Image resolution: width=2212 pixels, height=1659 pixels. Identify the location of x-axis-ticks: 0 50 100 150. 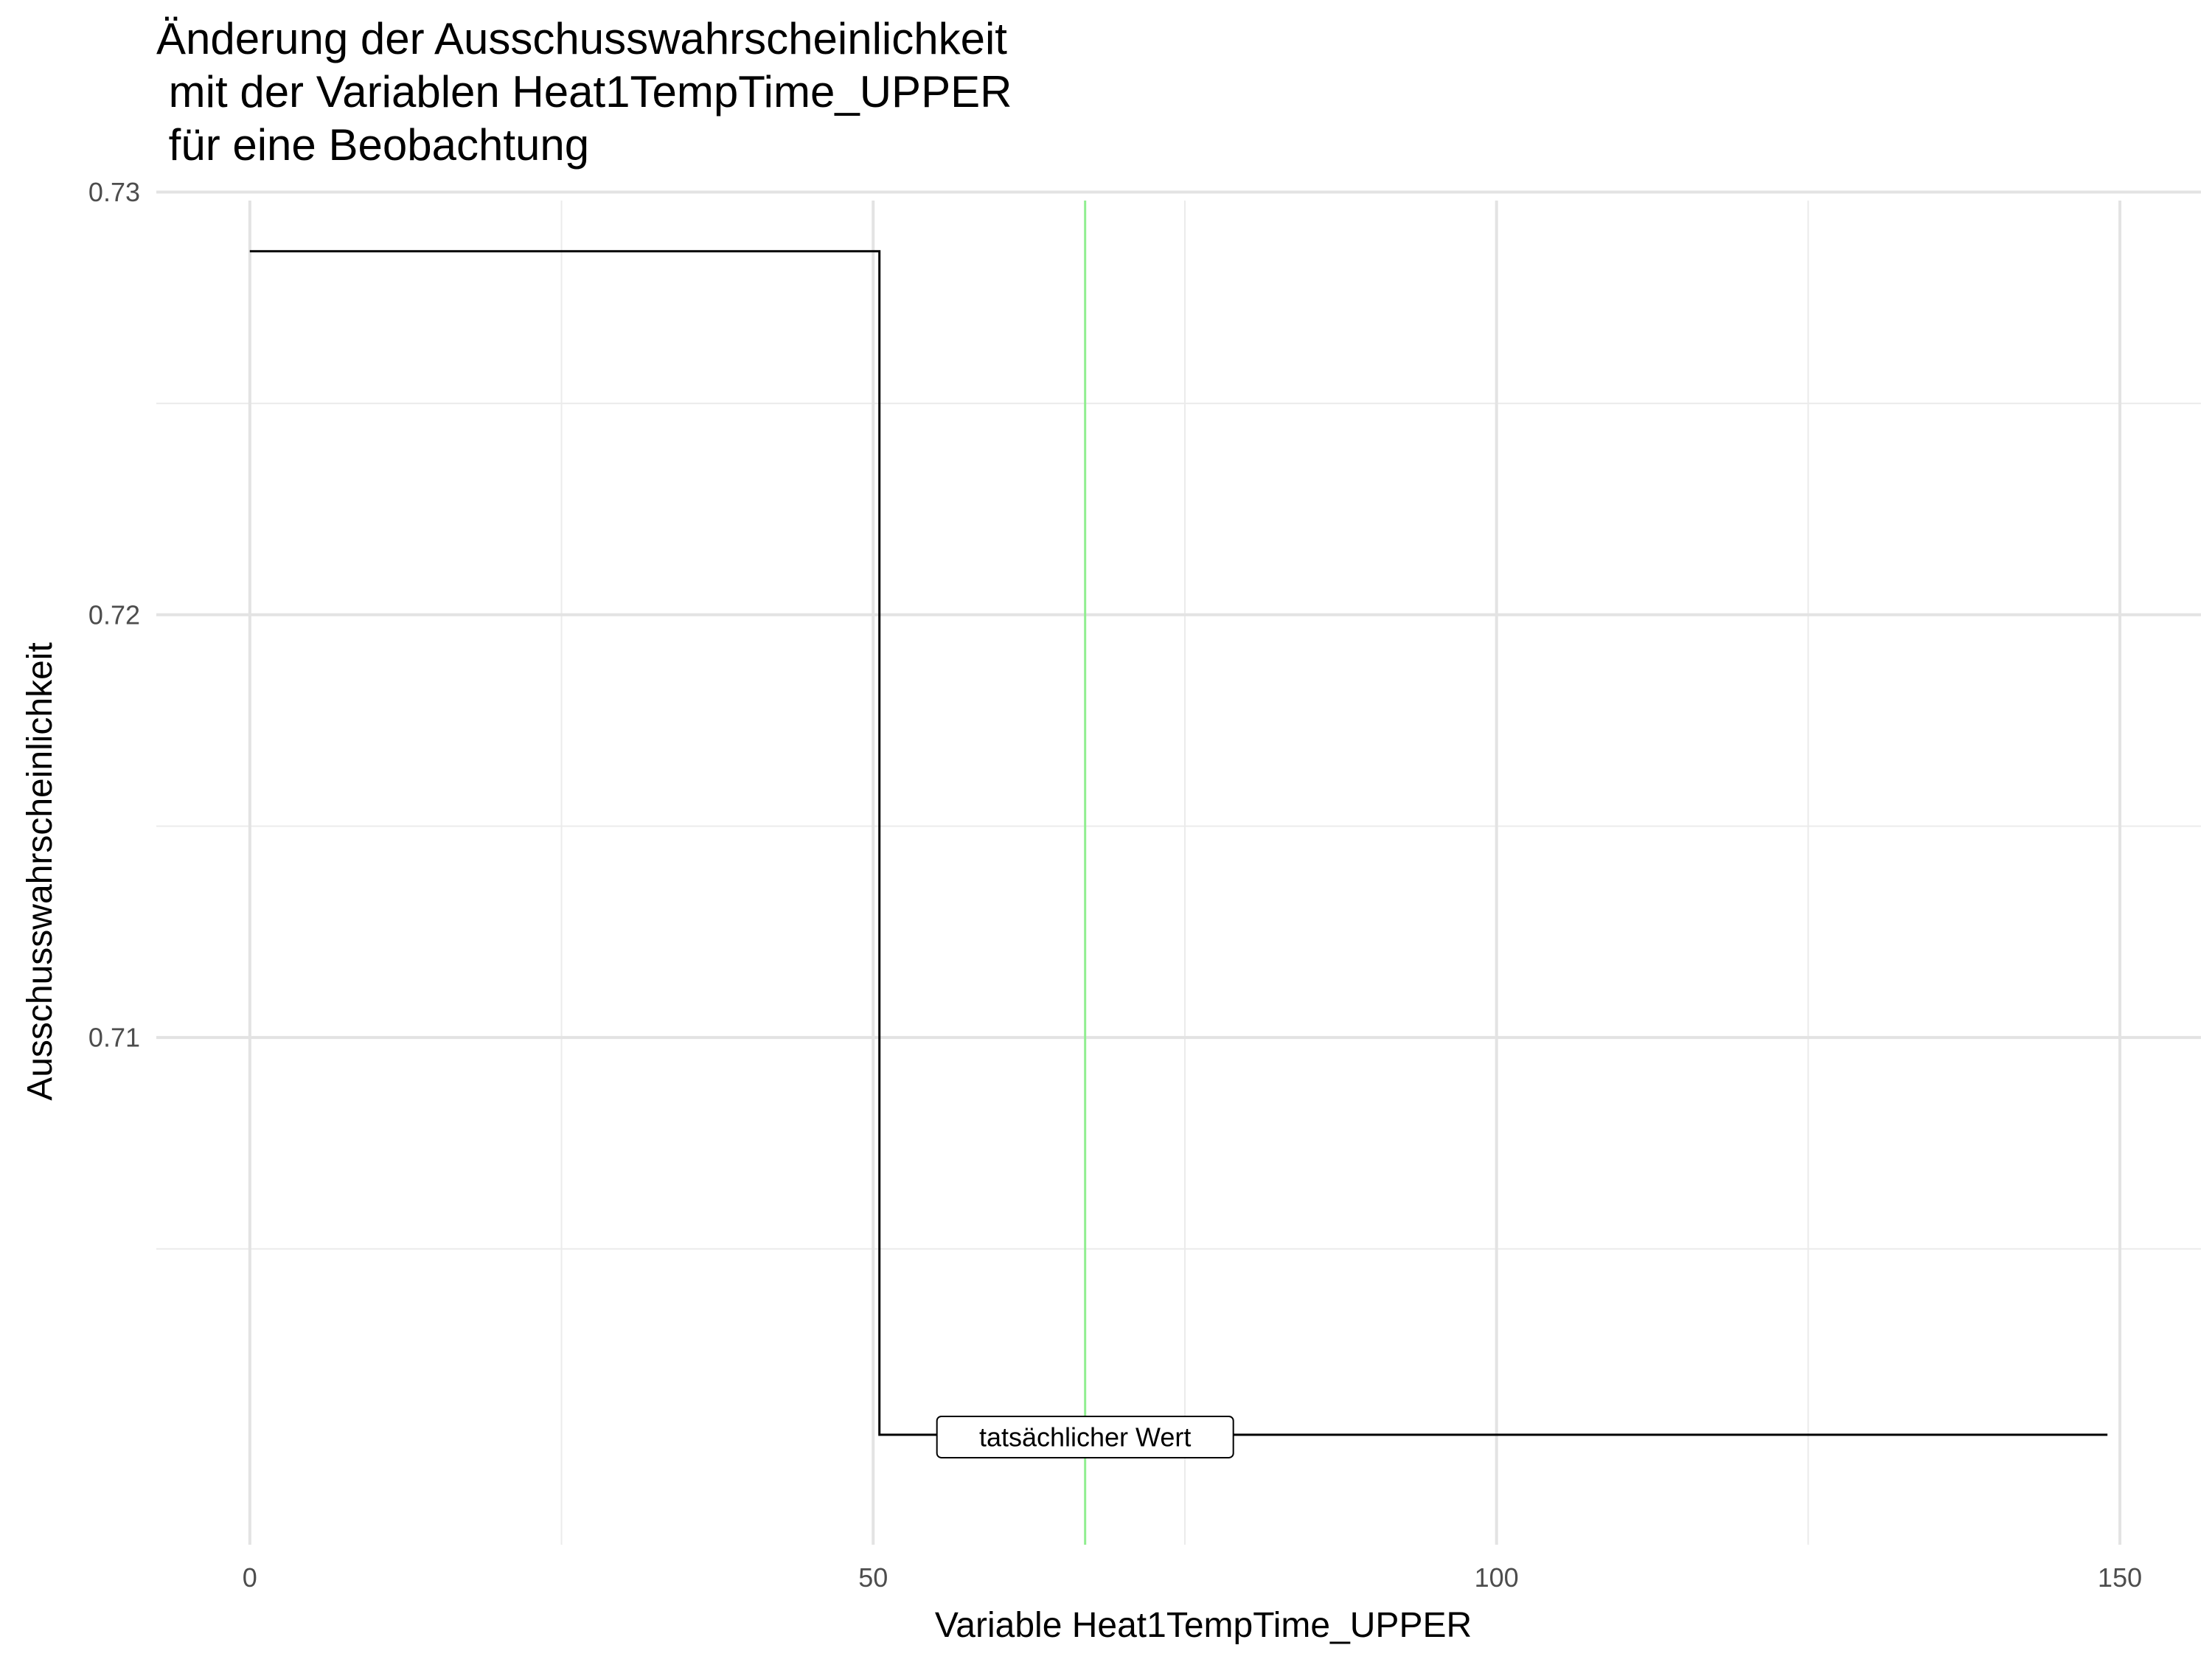
(1192, 1577).